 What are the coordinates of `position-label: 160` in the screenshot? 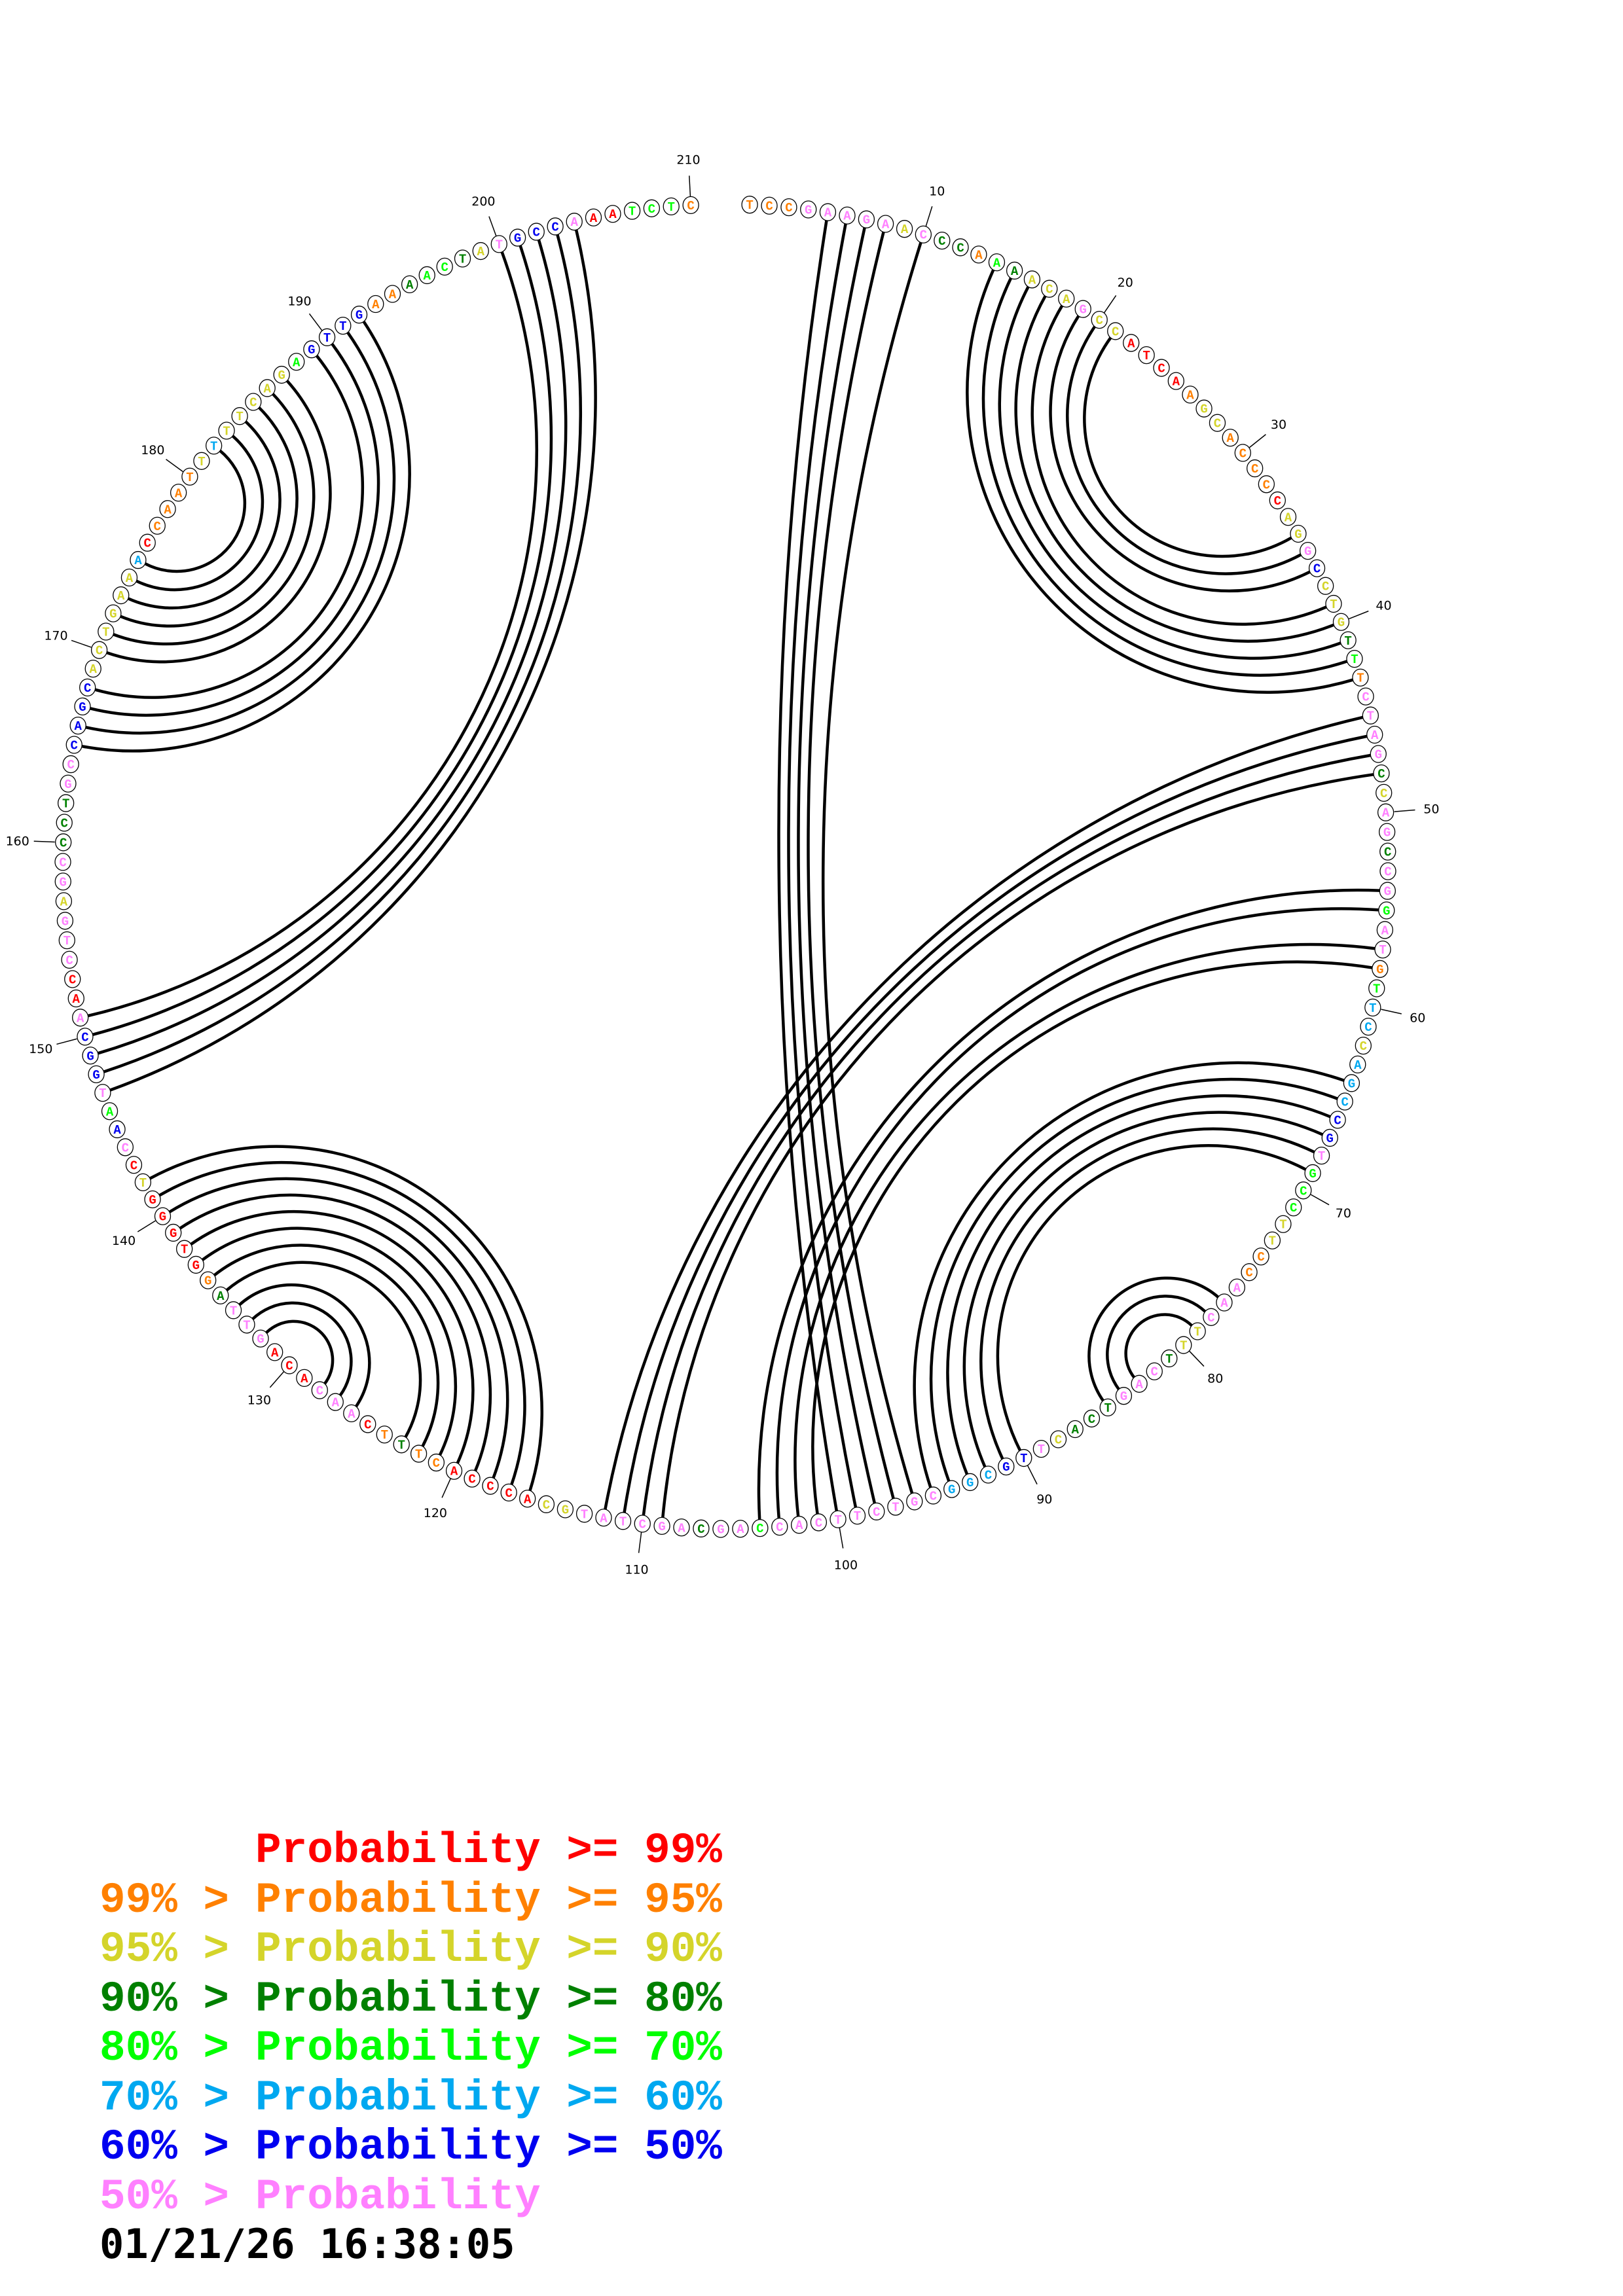 It's located at (17, 841).